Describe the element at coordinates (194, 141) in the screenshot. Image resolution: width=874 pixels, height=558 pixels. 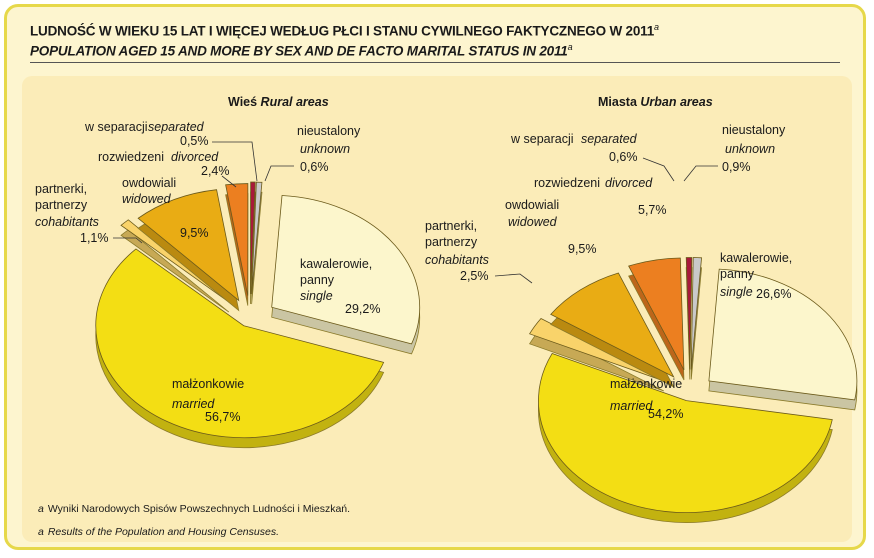
I see `value-label-separated: 0,5%` at that location.